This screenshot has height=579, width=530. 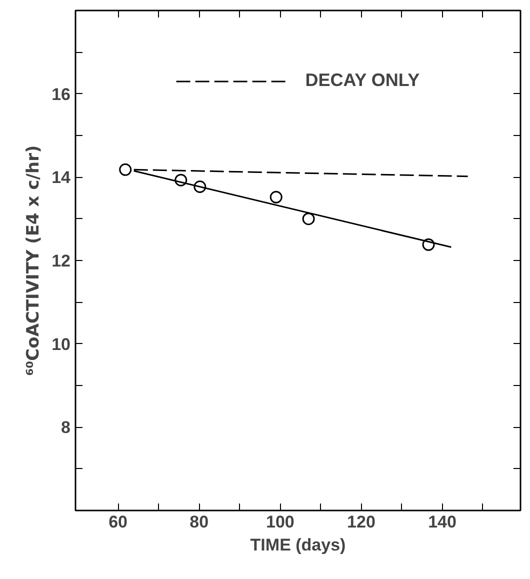 I want to click on x-tick-label: 60, so click(x=118, y=522).